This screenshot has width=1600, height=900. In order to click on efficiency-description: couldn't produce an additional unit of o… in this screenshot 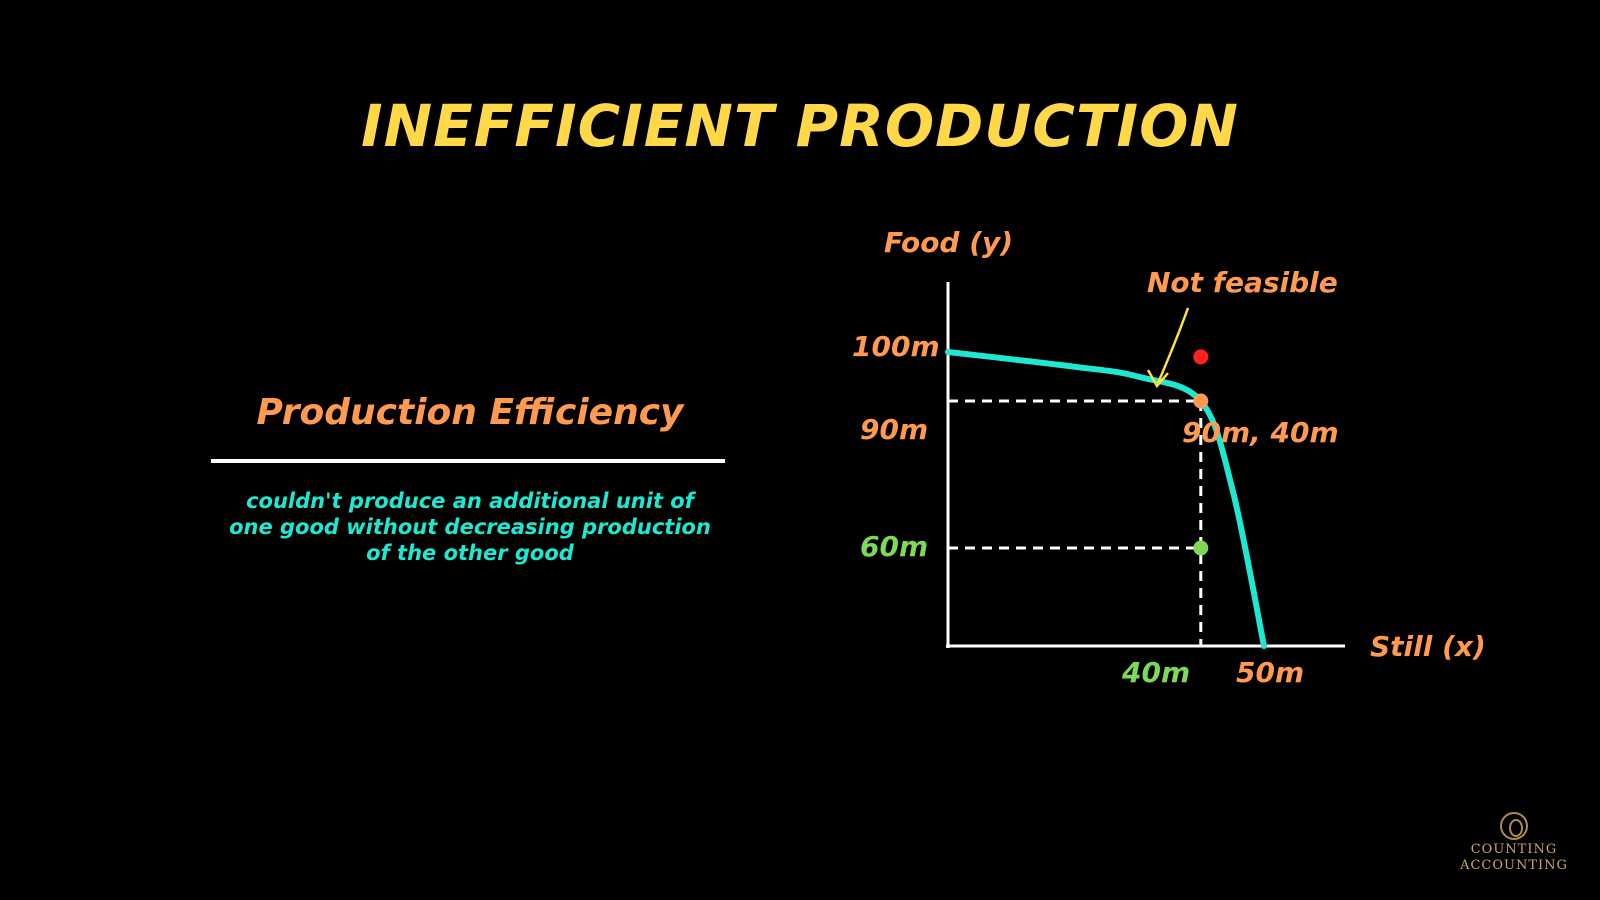, I will do `click(470, 527)`.